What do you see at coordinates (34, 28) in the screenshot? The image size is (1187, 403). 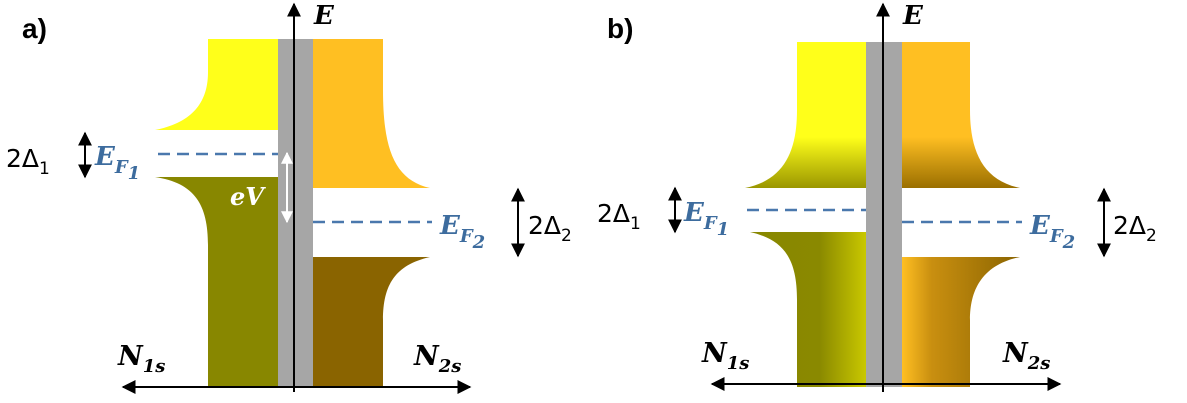 I see `panel-label: a)` at bounding box center [34, 28].